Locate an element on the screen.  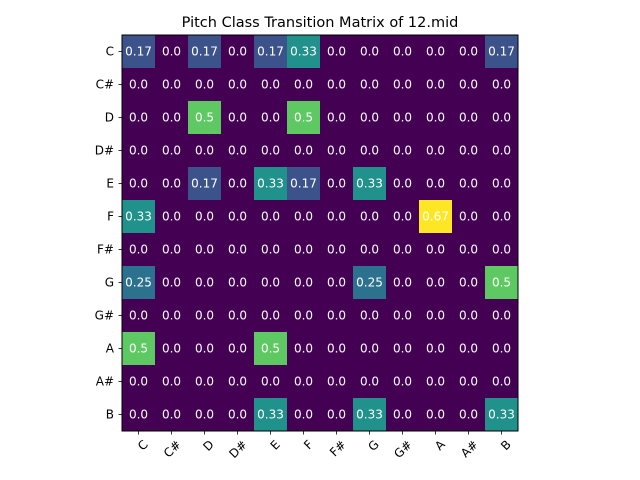
y-tick-label: E is located at coordinates (110, 184).